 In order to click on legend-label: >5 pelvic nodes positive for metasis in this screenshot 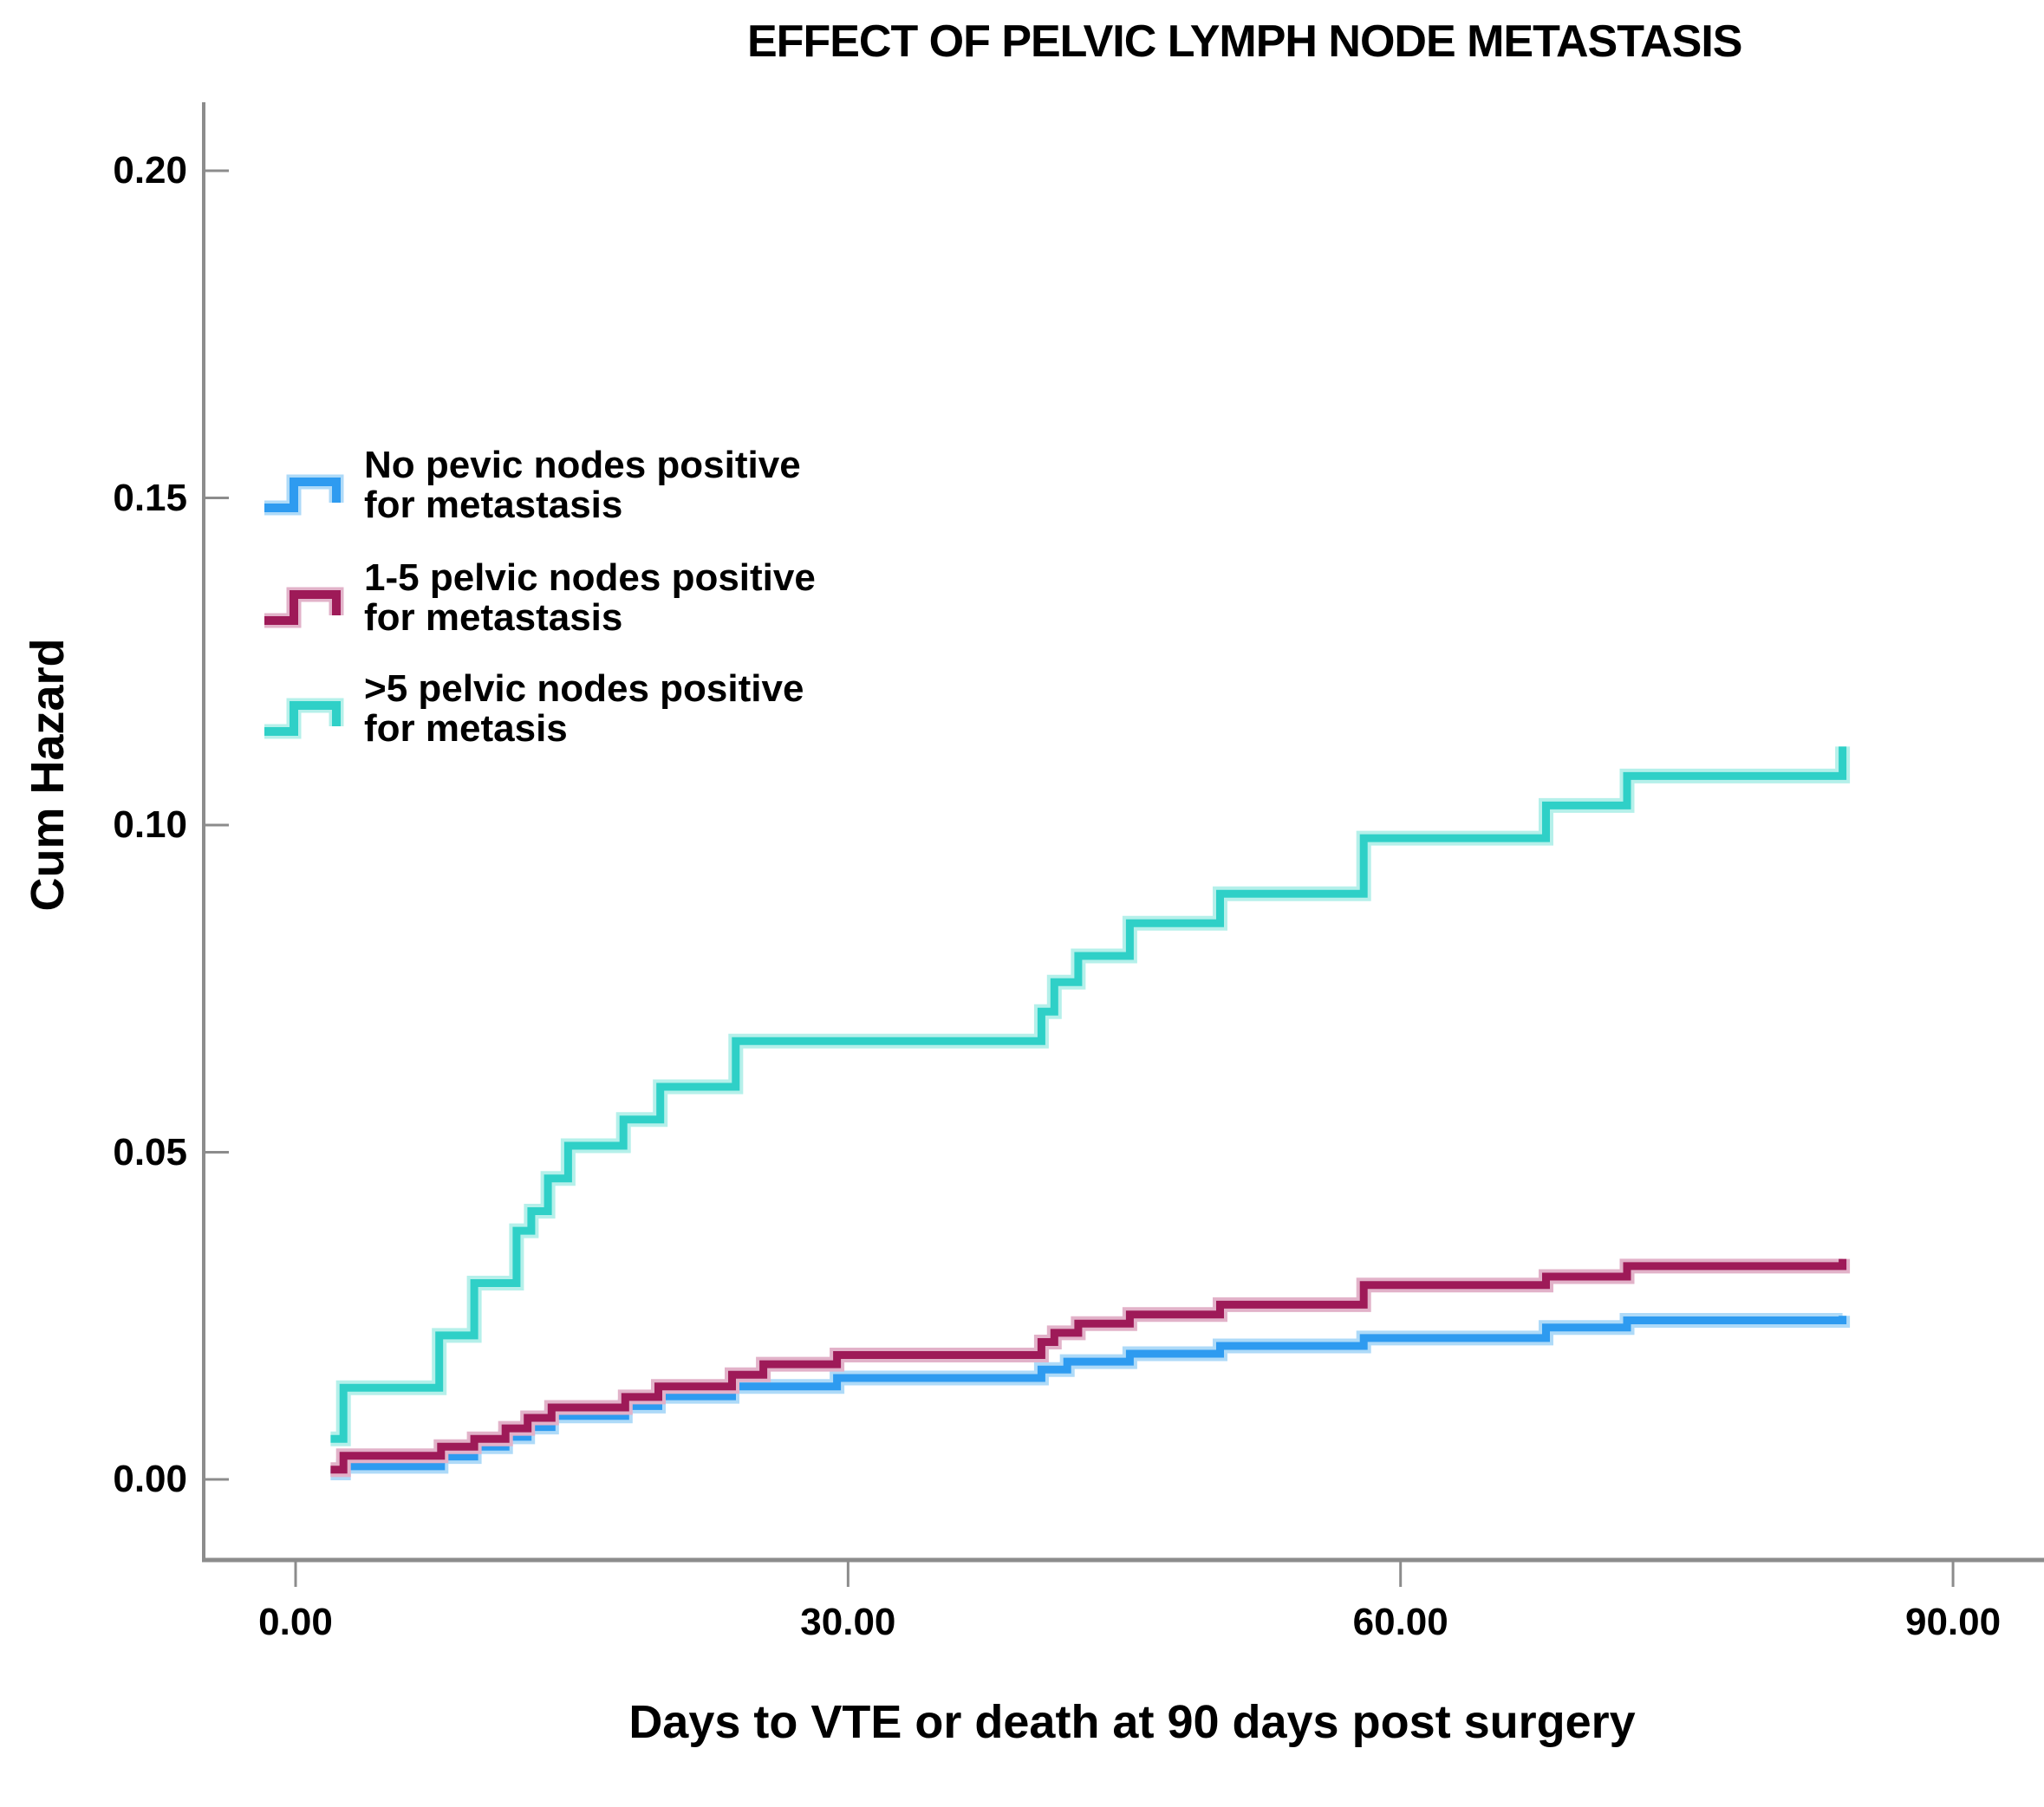, I will do `click(584, 709)`.